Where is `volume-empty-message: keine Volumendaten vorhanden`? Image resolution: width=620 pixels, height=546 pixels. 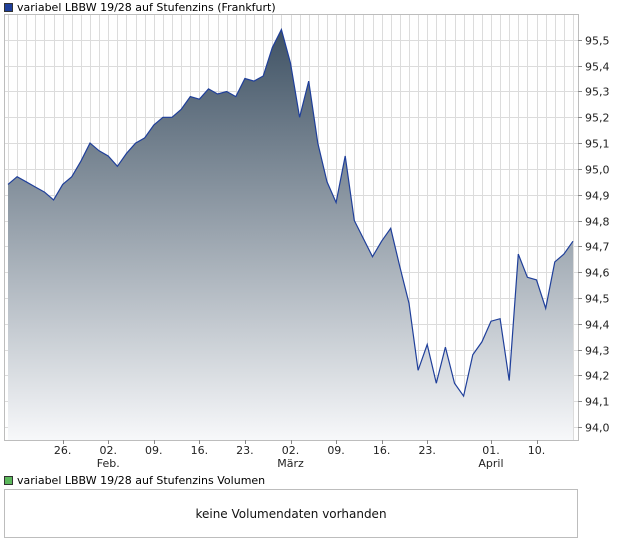 volume-empty-message: keine Volumendaten vorhanden is located at coordinates (291, 513).